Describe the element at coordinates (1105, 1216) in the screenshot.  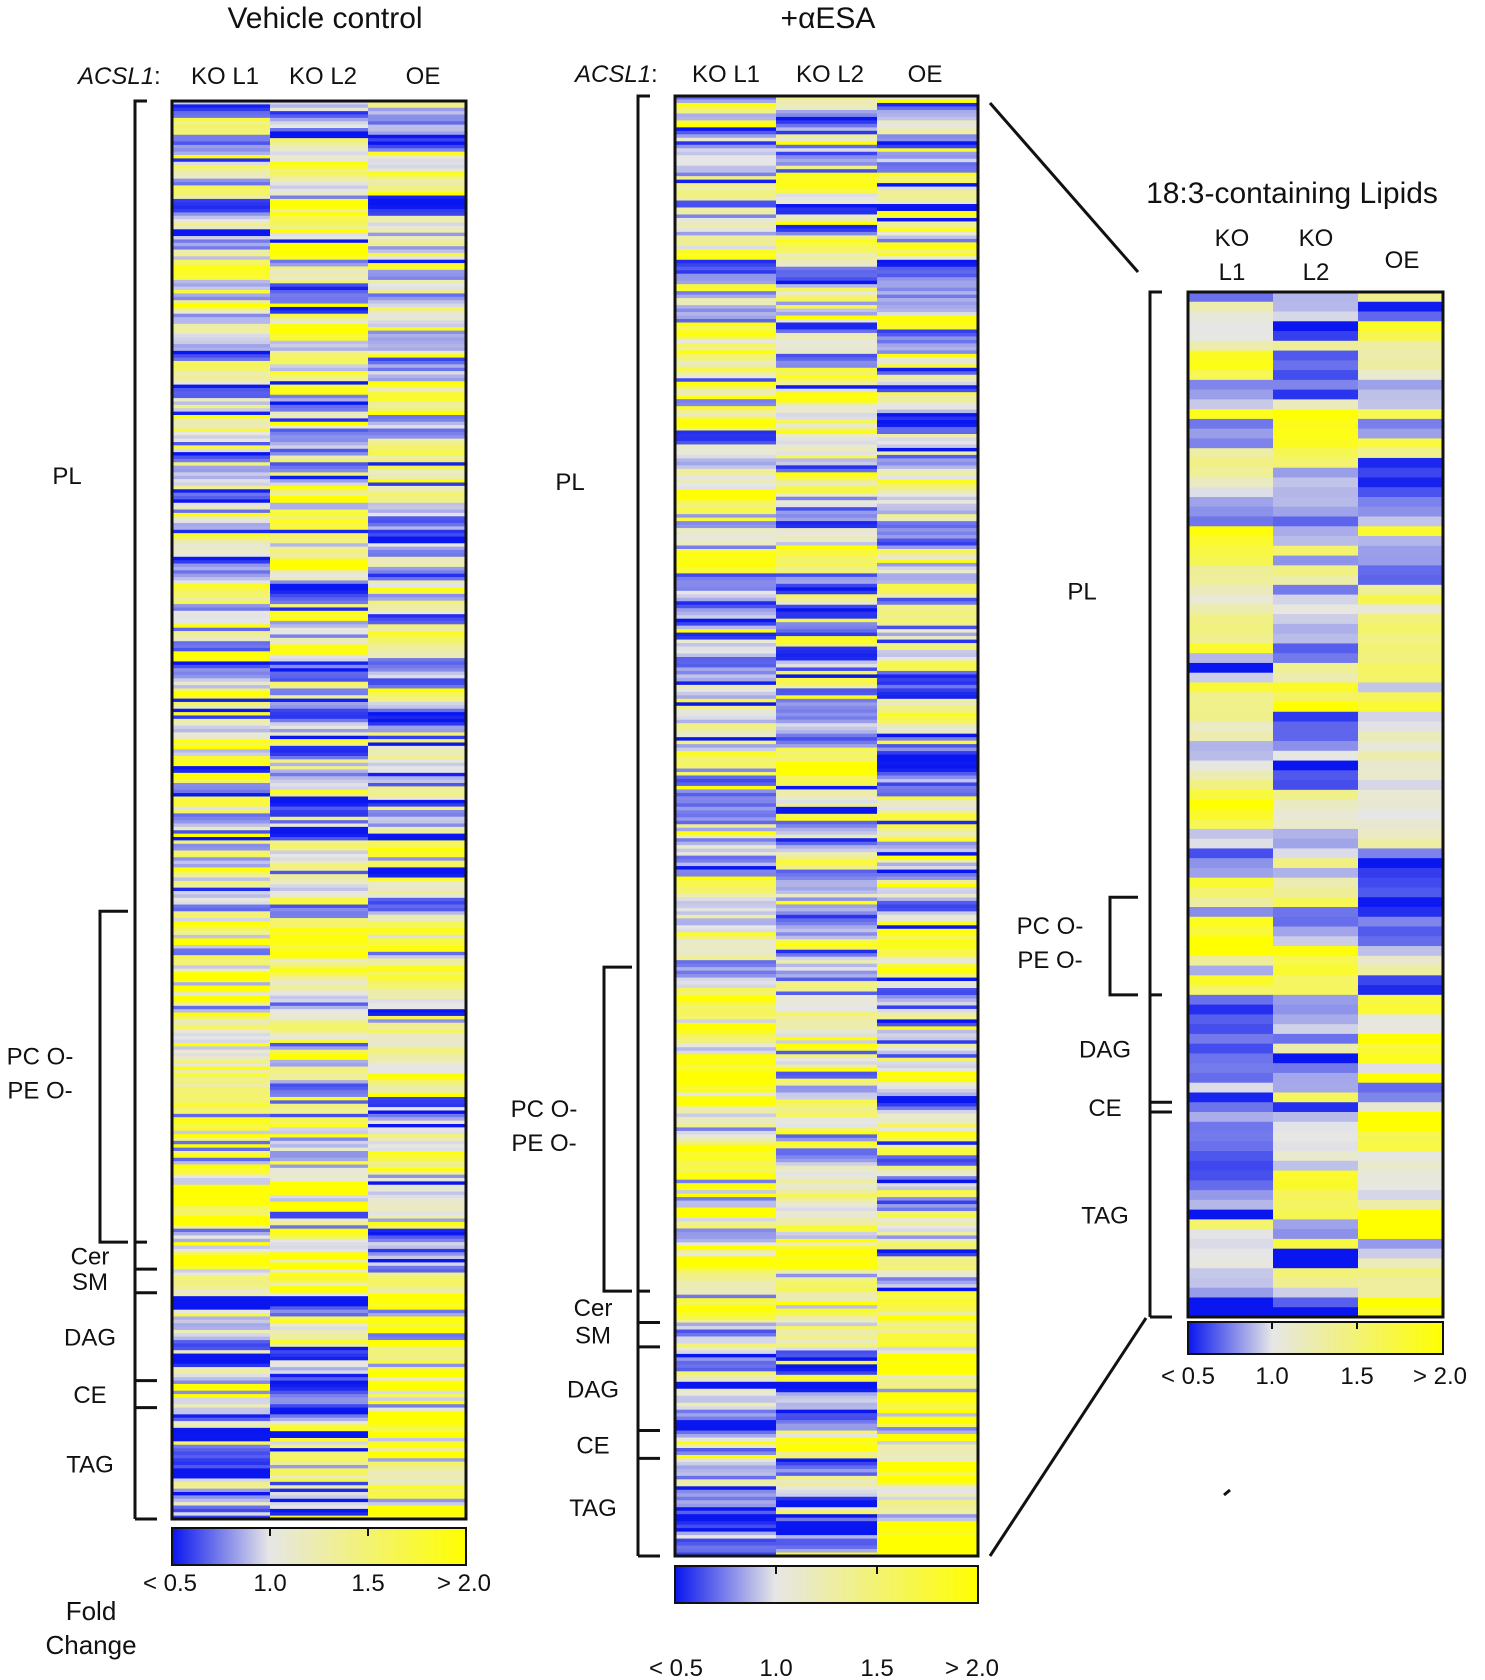
I see `group-label-TAG: TAG` at that location.